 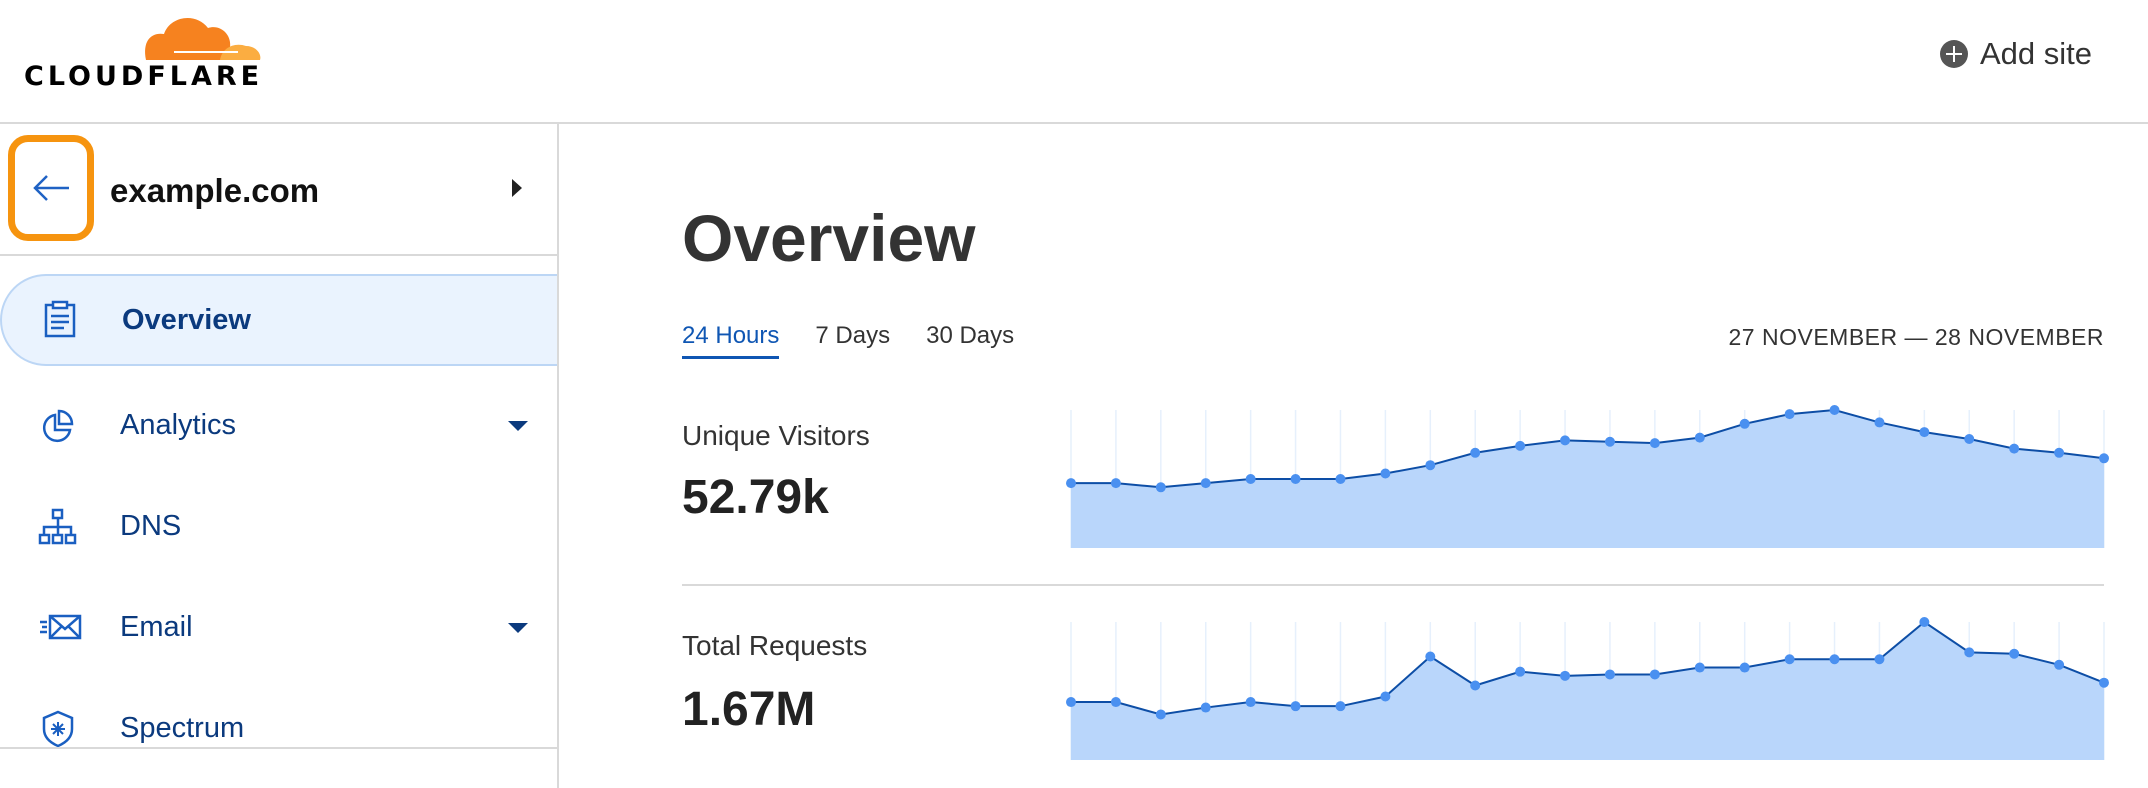 I want to click on domain-name: example.com, so click(x=215, y=190).